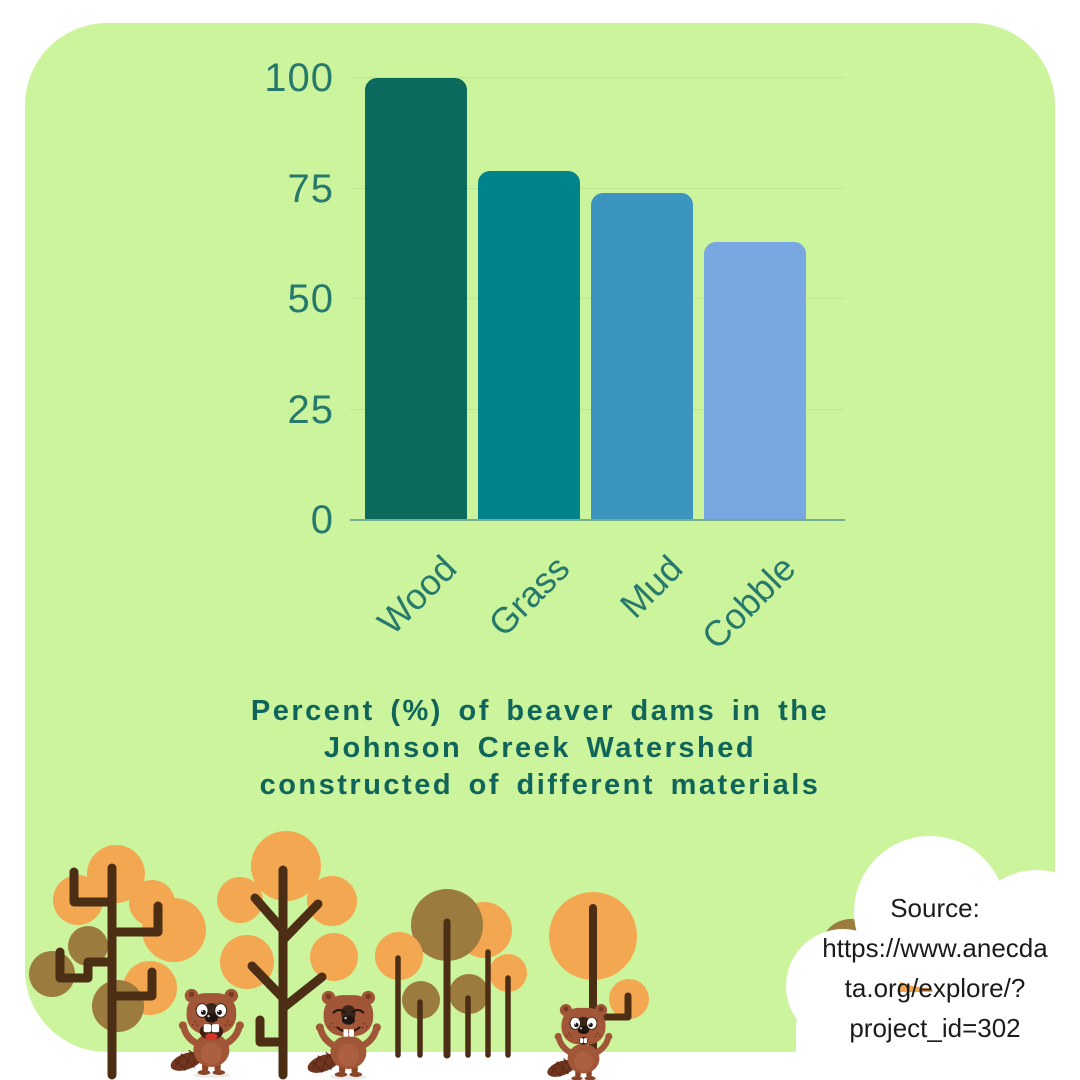  What do you see at coordinates (540, 711) in the screenshot?
I see `chart-title-line: Percent (%) of beaver dams in the` at bounding box center [540, 711].